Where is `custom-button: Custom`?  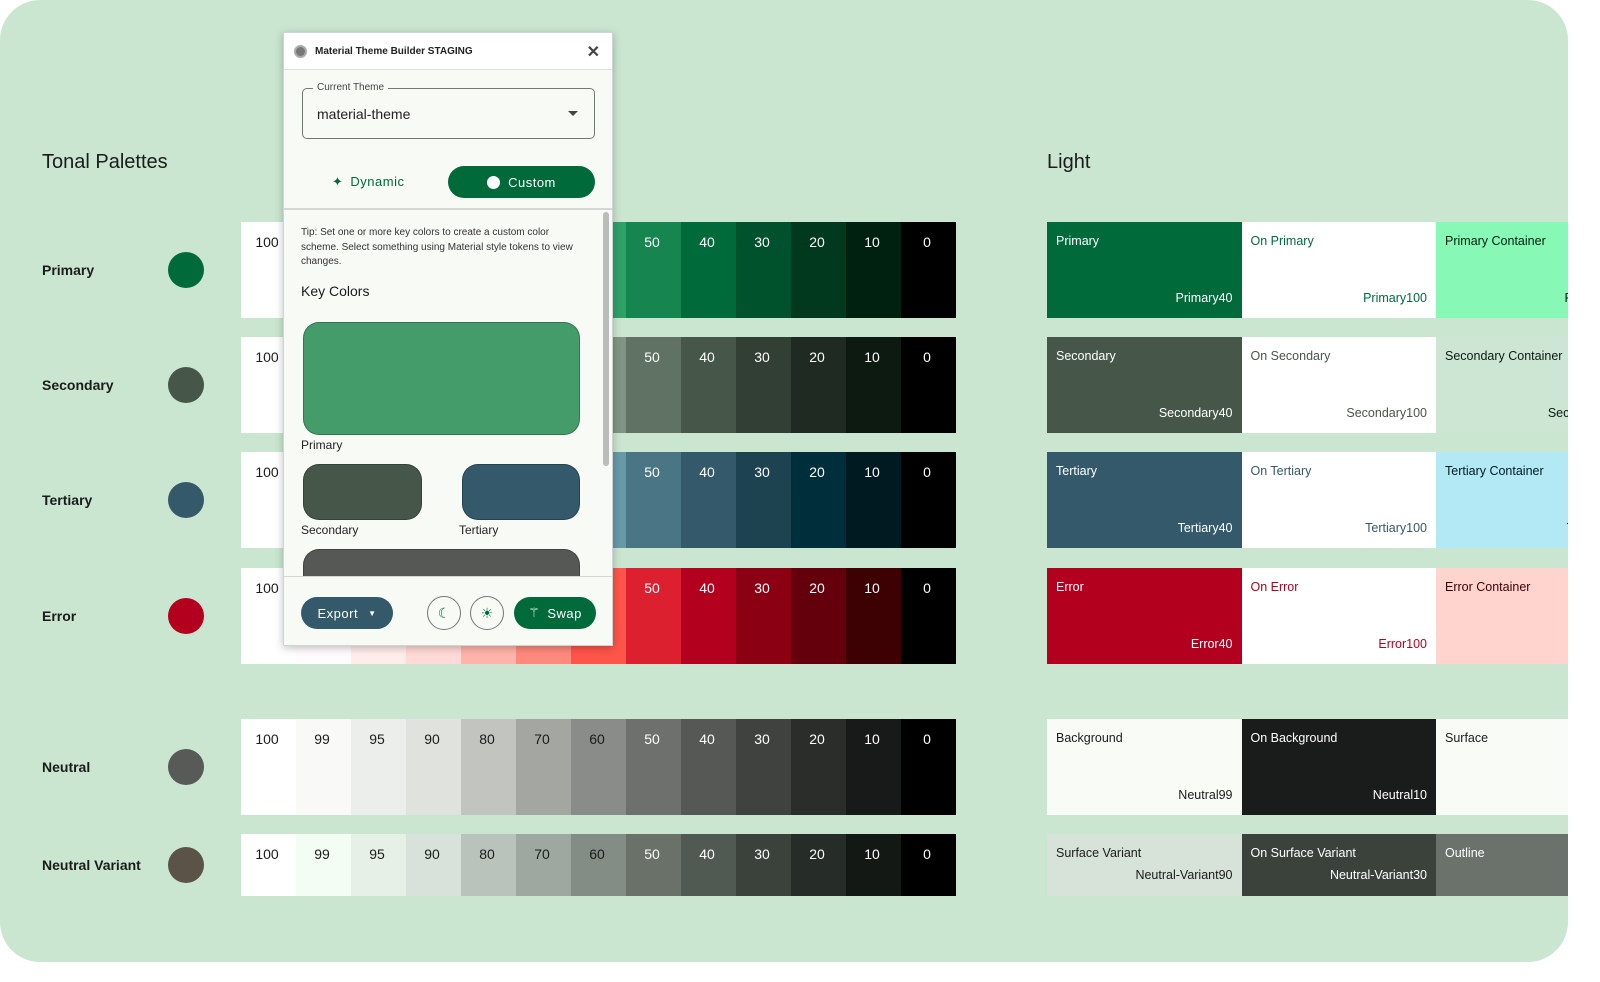 custom-button: Custom is located at coordinates (521, 182).